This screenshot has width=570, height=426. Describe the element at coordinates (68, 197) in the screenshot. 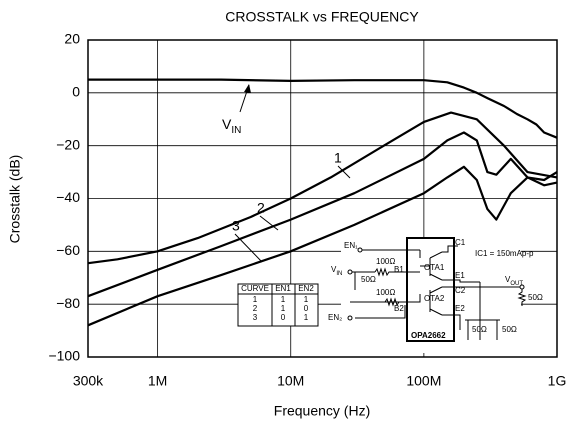

I see `y-tick-label: −40` at that location.